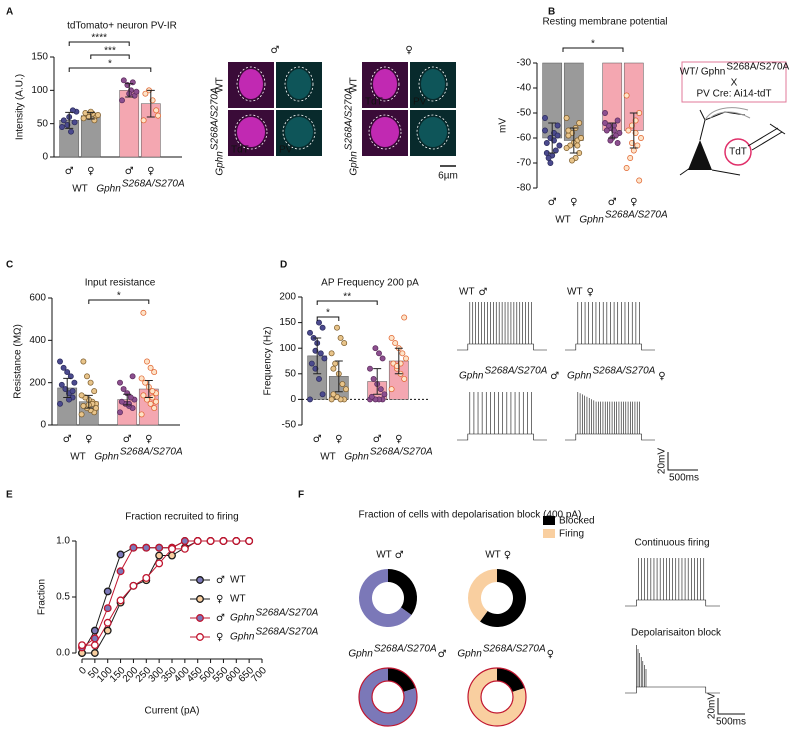 Image resolution: width=800 pixels, height=730 pixels. I want to click on schematic-text: TdT, so click(738, 152).